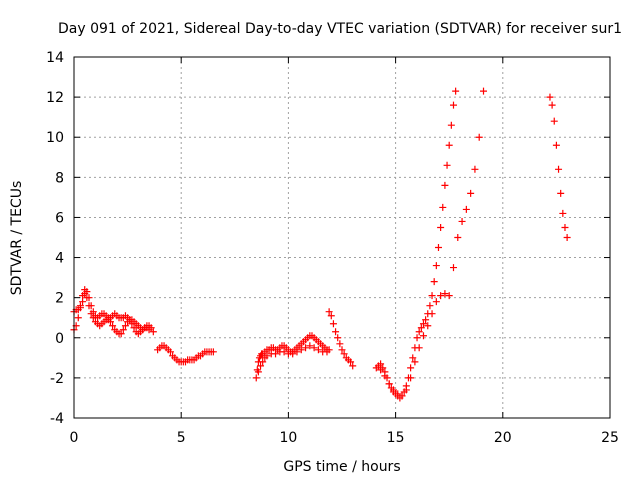 The width and height of the screenshot is (640, 480). I want to click on x-axis-label: GPS time / hours, so click(341, 467).